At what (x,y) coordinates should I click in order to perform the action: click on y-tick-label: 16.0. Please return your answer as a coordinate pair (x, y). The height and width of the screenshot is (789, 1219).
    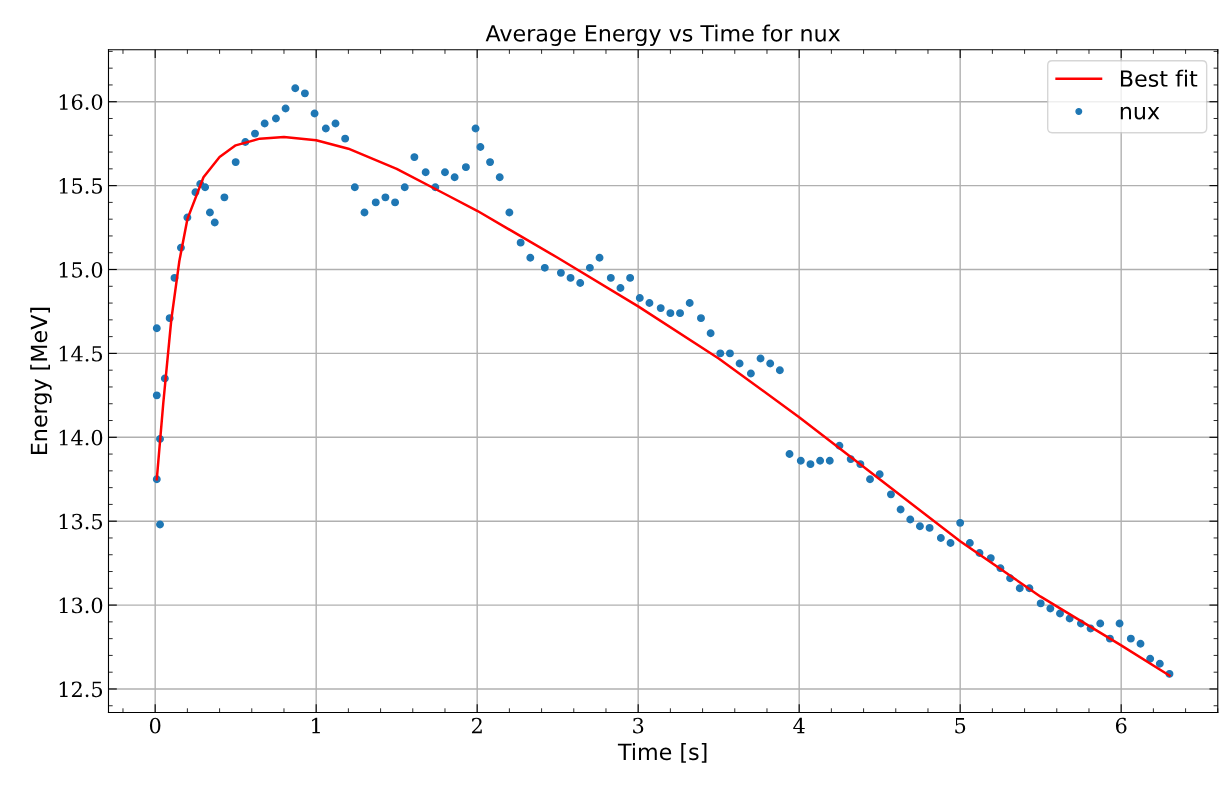
    Looking at the image, I should click on (81, 102).